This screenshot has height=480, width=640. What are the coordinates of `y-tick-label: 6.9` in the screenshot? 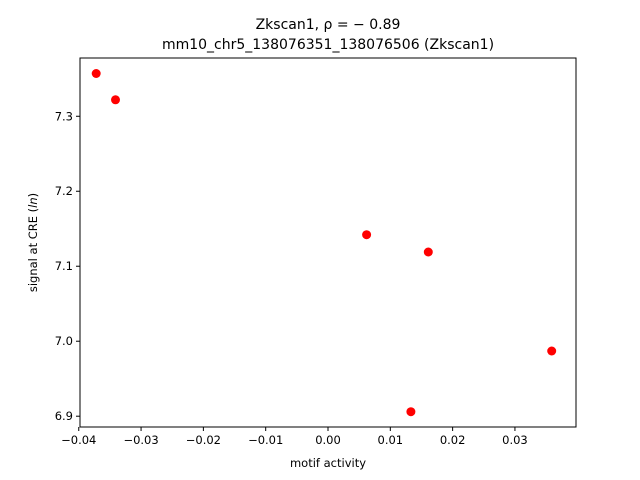 It's located at (64, 416).